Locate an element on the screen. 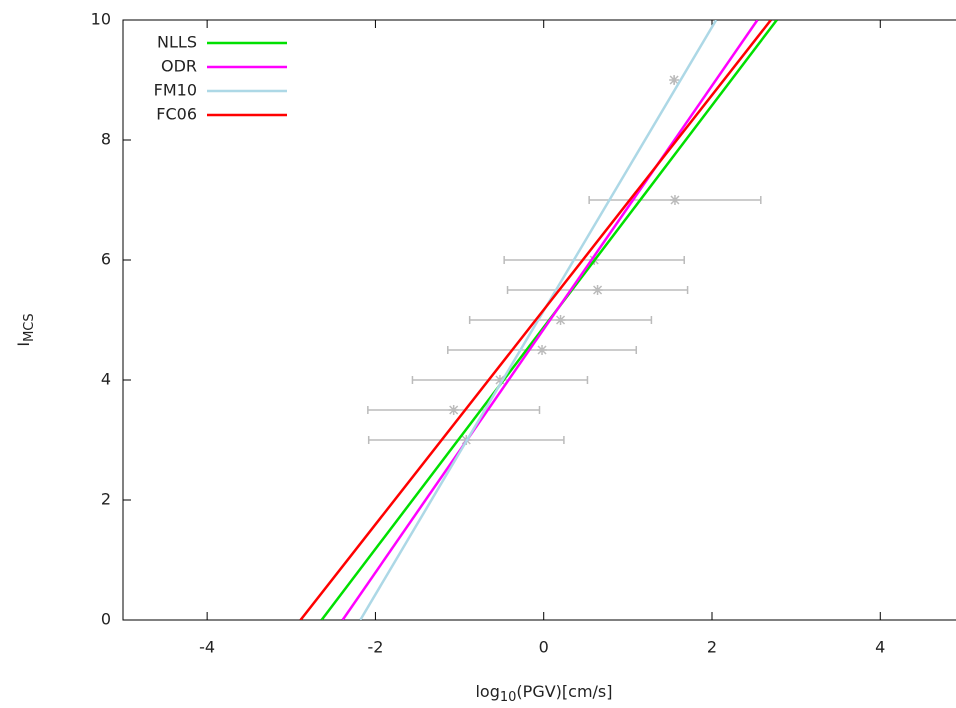 The image size is (956, 708). x-tick-label: 2 is located at coordinates (712, 647).